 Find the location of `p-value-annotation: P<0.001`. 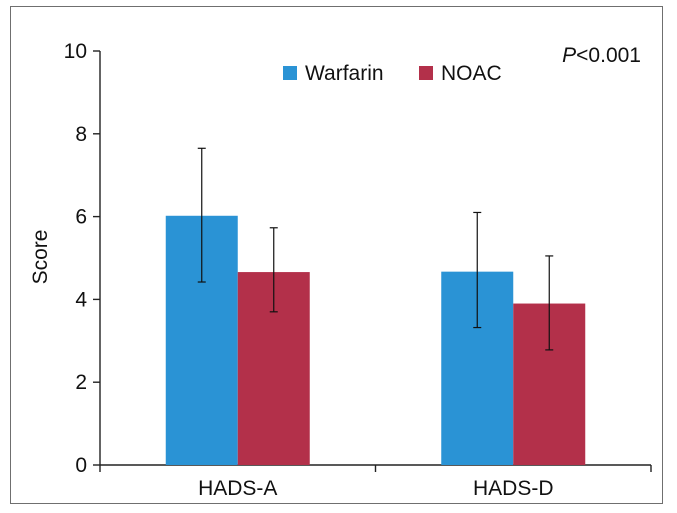

p-value-annotation: P<0.001 is located at coordinates (601, 55).